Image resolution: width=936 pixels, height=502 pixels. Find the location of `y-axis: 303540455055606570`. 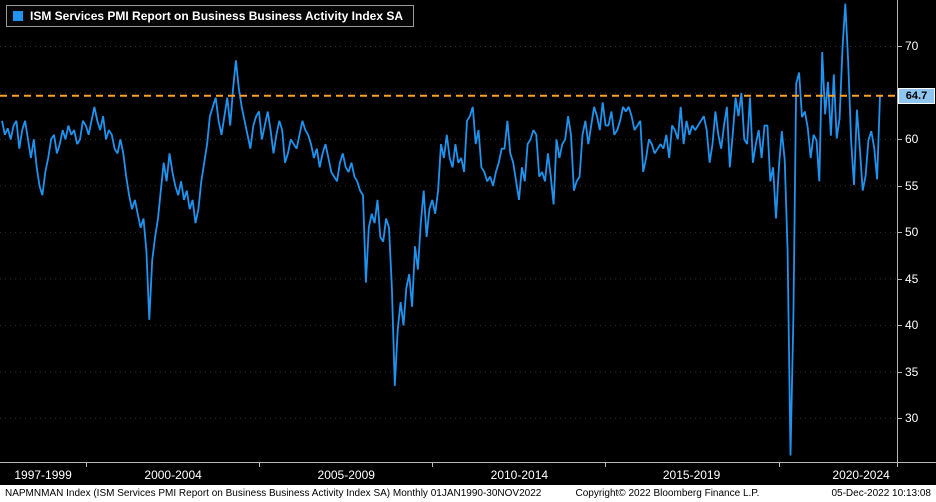

y-axis: 303540455055606570 is located at coordinates (916, 231).